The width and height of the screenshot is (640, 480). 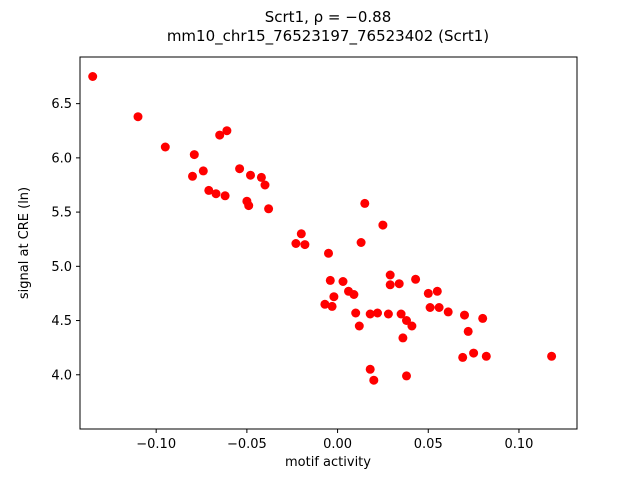 What do you see at coordinates (247, 444) in the screenshot?
I see `x-tick-label: −0.05` at bounding box center [247, 444].